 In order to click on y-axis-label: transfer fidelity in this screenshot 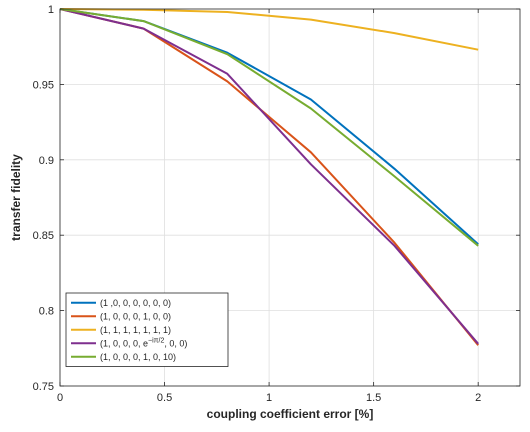, I will do `click(16, 197)`.